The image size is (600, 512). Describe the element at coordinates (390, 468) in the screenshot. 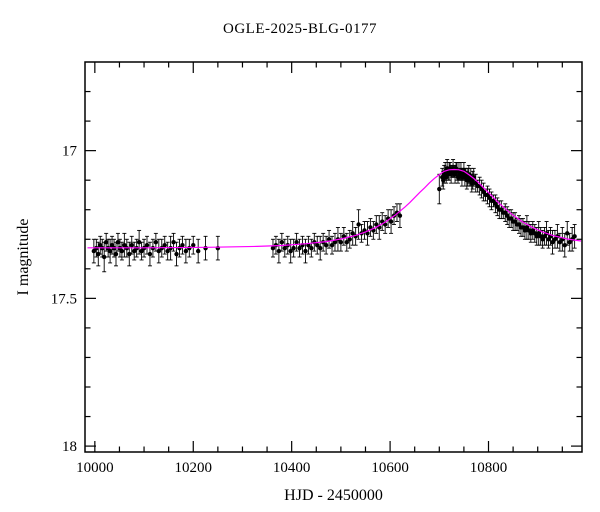

I see `svg-text: 10600` at that location.